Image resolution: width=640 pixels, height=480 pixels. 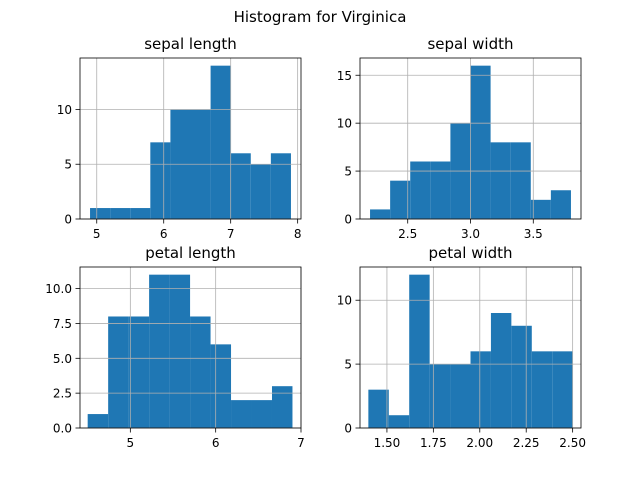 I want to click on y-tick-label: 0.0, so click(x=62, y=429).